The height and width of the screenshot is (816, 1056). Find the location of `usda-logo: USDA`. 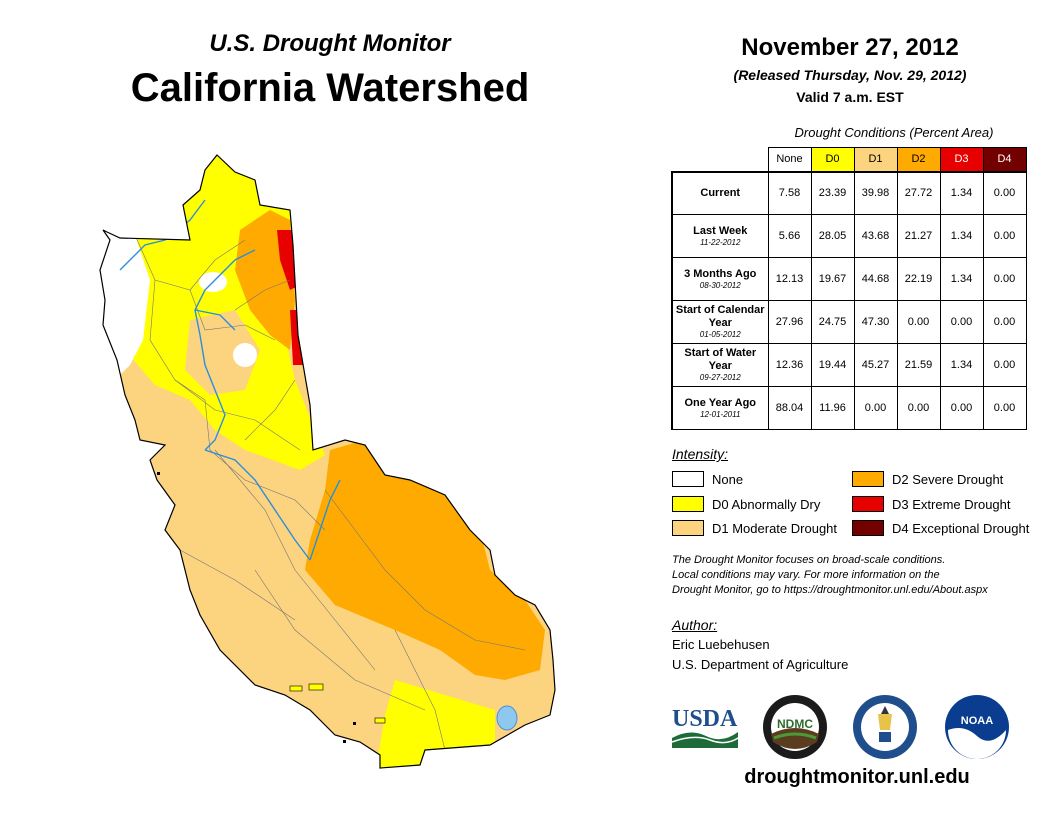

usda-logo: USDA is located at coordinates (705, 727).